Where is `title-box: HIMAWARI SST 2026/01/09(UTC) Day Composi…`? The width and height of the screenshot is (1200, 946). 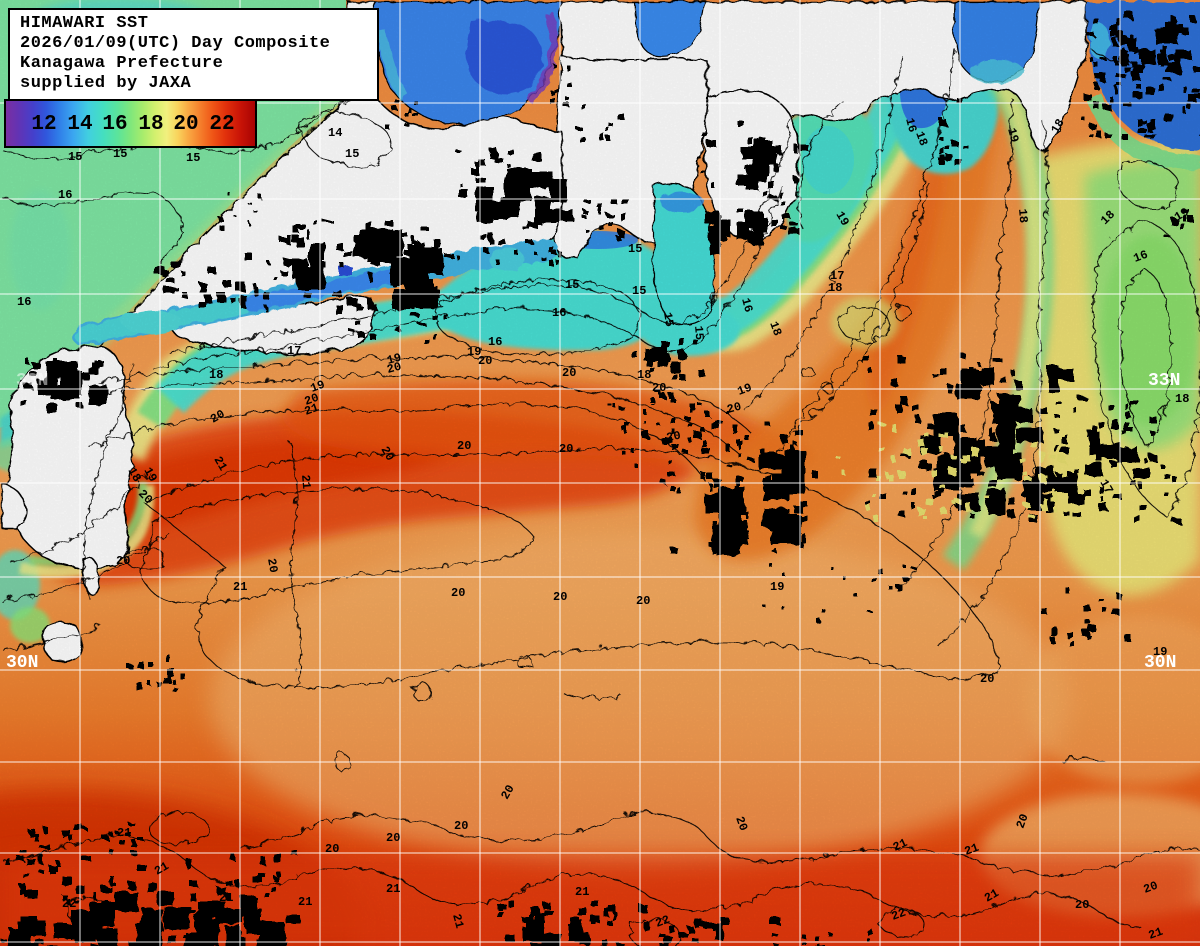 title-box: HIMAWARI SST 2026/01/09(UTC) Day Composi… is located at coordinates (193, 54).